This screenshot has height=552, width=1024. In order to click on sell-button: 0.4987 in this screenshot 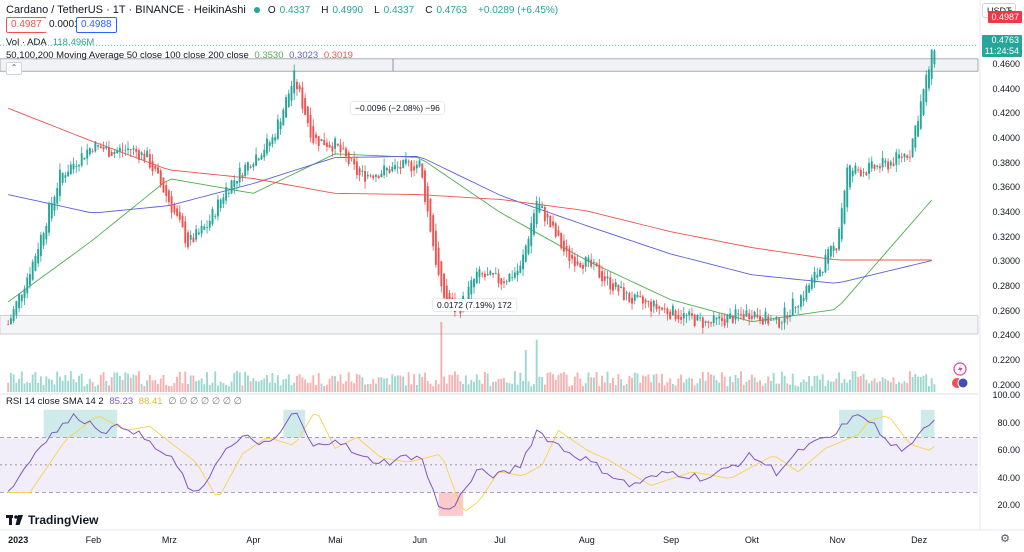, I will do `click(26, 25)`.